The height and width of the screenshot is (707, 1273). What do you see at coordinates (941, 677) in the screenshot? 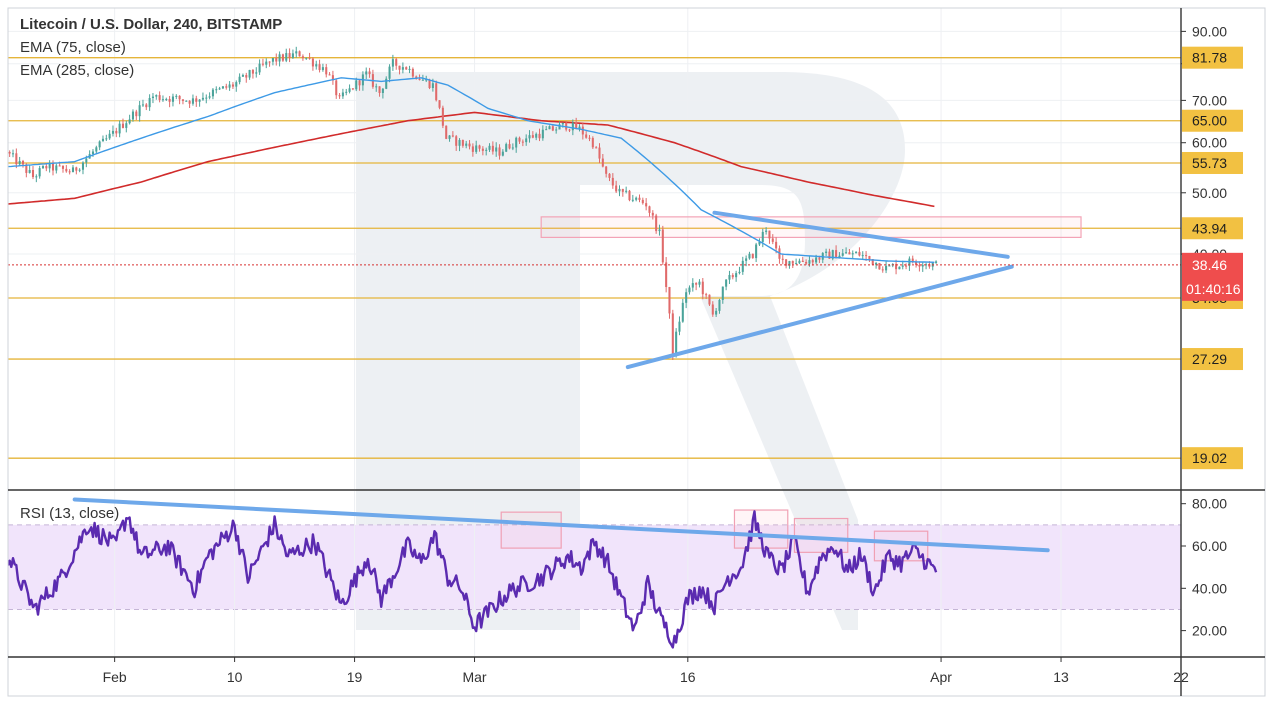
I see `x-tick-label: Apr` at bounding box center [941, 677].